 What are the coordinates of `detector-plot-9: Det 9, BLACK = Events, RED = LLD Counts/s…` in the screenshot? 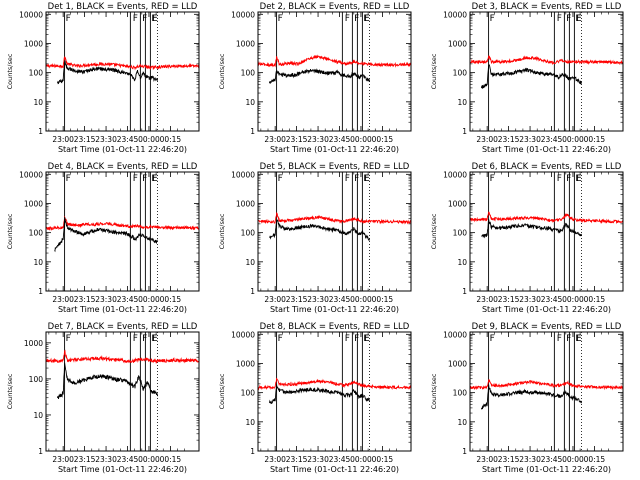 It's located at (527, 398).